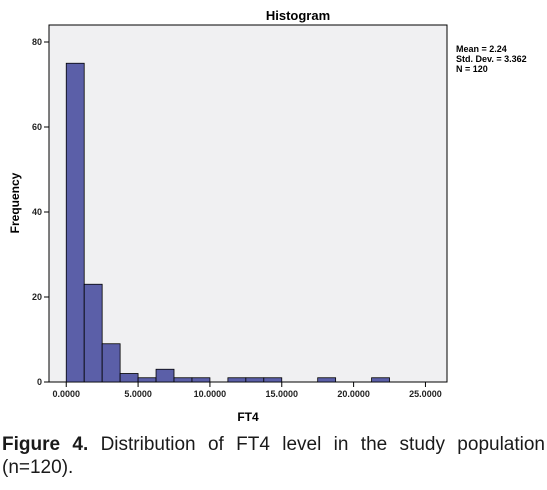 The height and width of the screenshot is (490, 547). What do you see at coordinates (138, 394) in the screenshot?
I see `x-tick-label: 5.0000` at bounding box center [138, 394].